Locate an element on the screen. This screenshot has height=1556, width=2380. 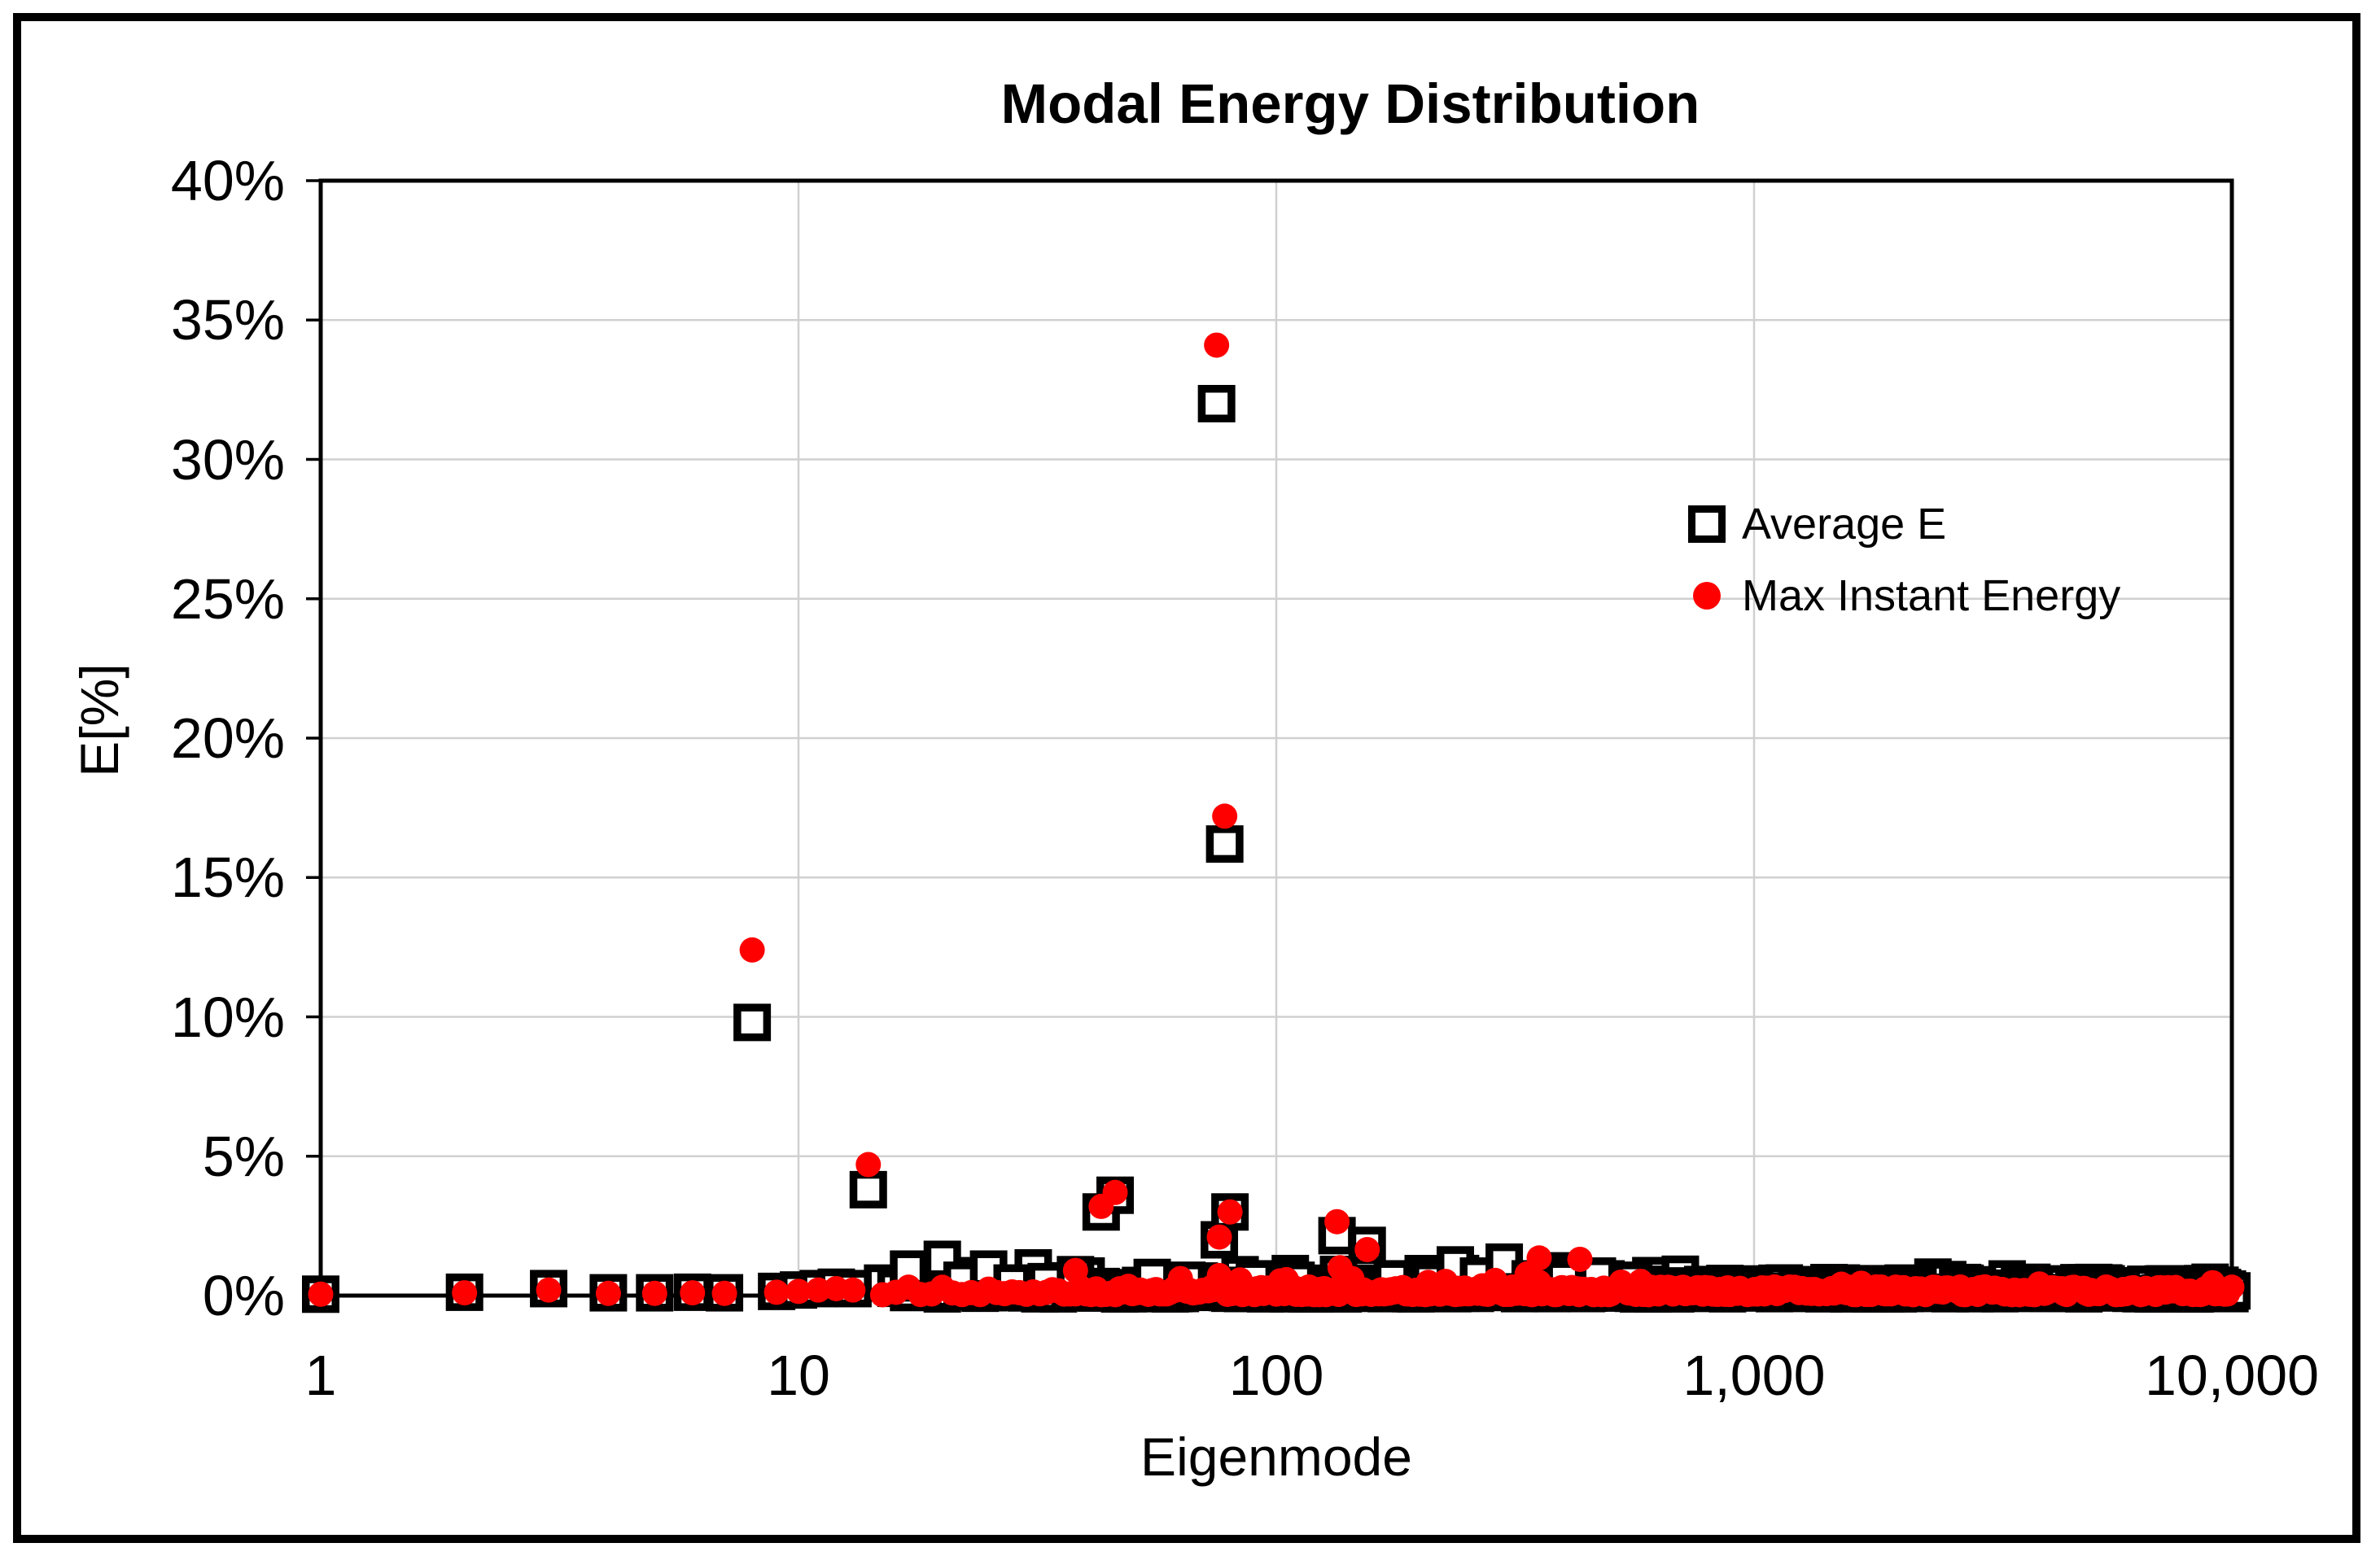
legend: Average E Max Instant Energy is located at coordinates (1899, 560).